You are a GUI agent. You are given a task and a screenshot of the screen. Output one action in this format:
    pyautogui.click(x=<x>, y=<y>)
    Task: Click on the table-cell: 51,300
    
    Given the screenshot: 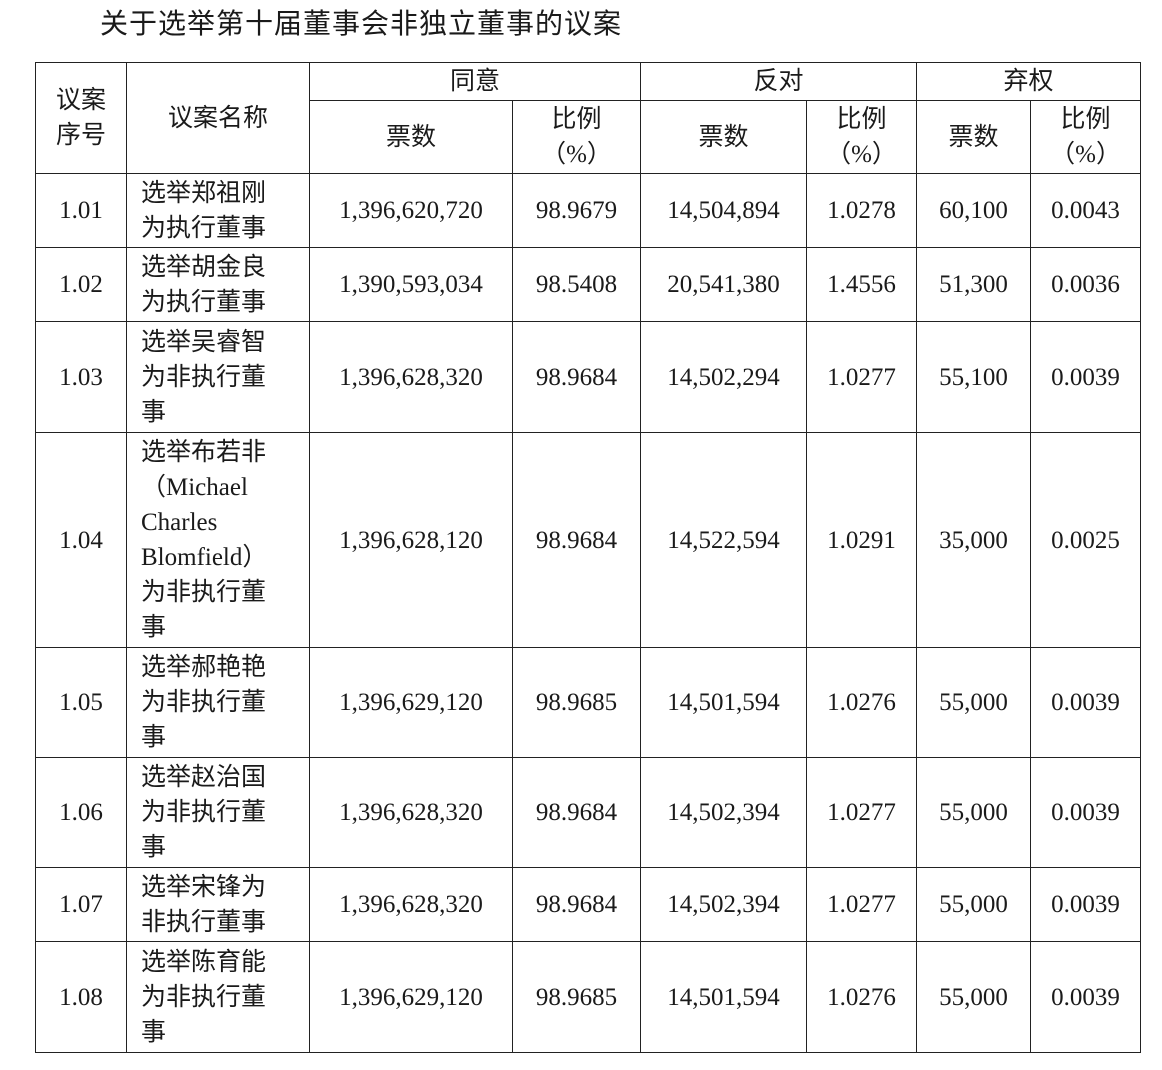 What is the action you would take?
    pyautogui.click(x=974, y=284)
    